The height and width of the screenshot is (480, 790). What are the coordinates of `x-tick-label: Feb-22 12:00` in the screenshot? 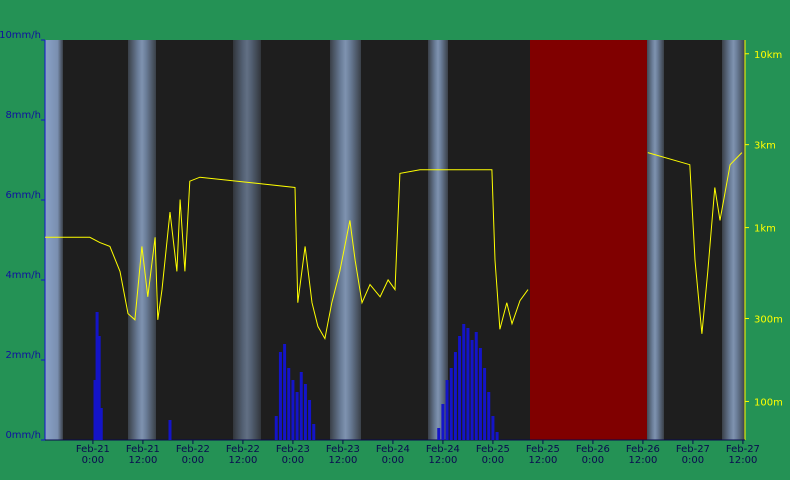 It's located at (242, 455).